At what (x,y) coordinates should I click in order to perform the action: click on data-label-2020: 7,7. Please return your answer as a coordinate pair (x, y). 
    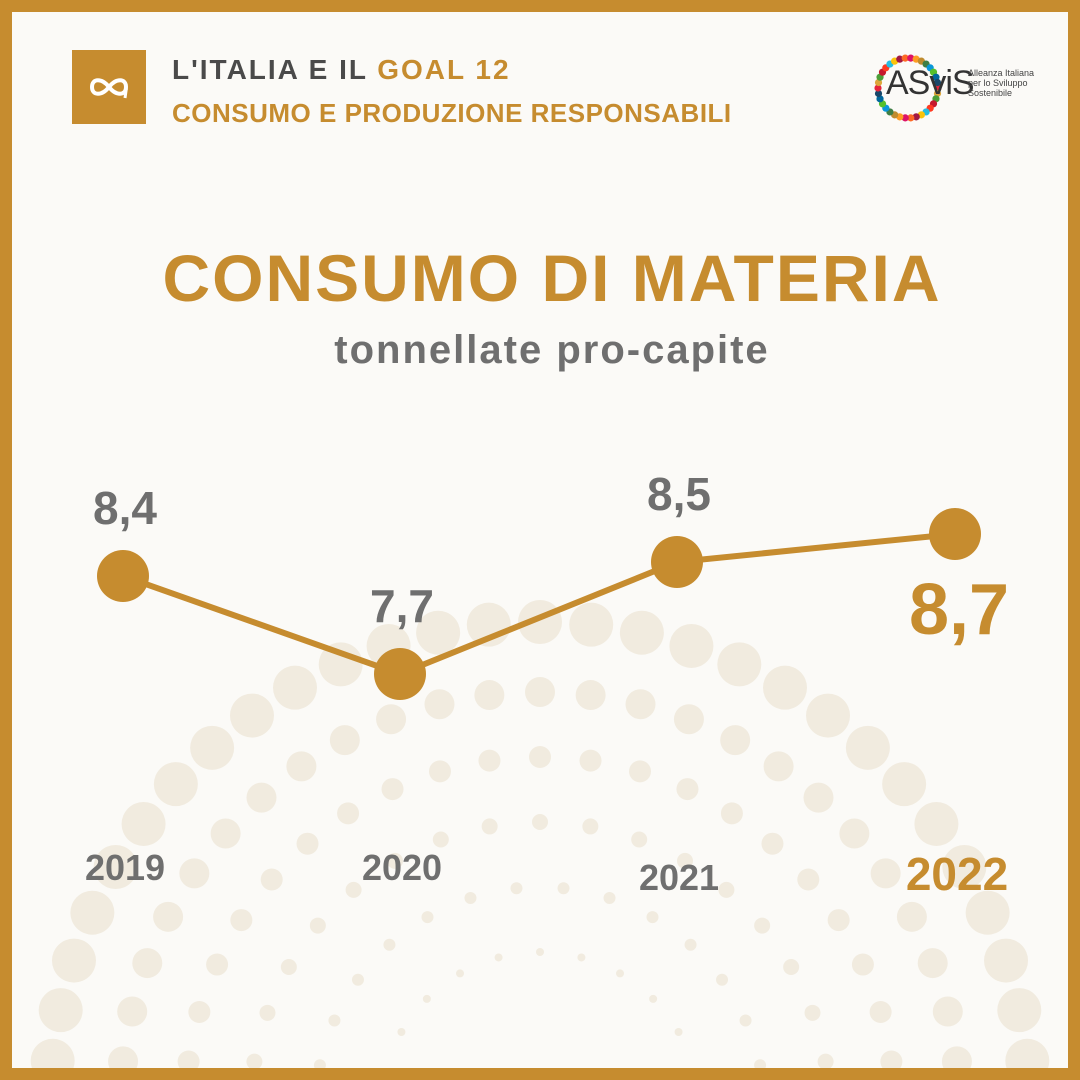
    Looking at the image, I should click on (402, 606).